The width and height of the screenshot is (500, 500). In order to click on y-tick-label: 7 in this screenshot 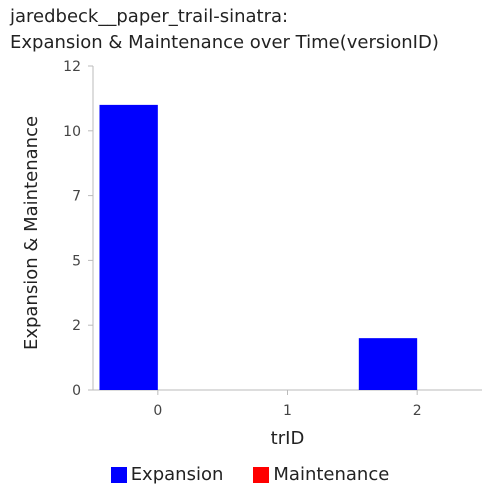, I will do `click(76, 197)`.